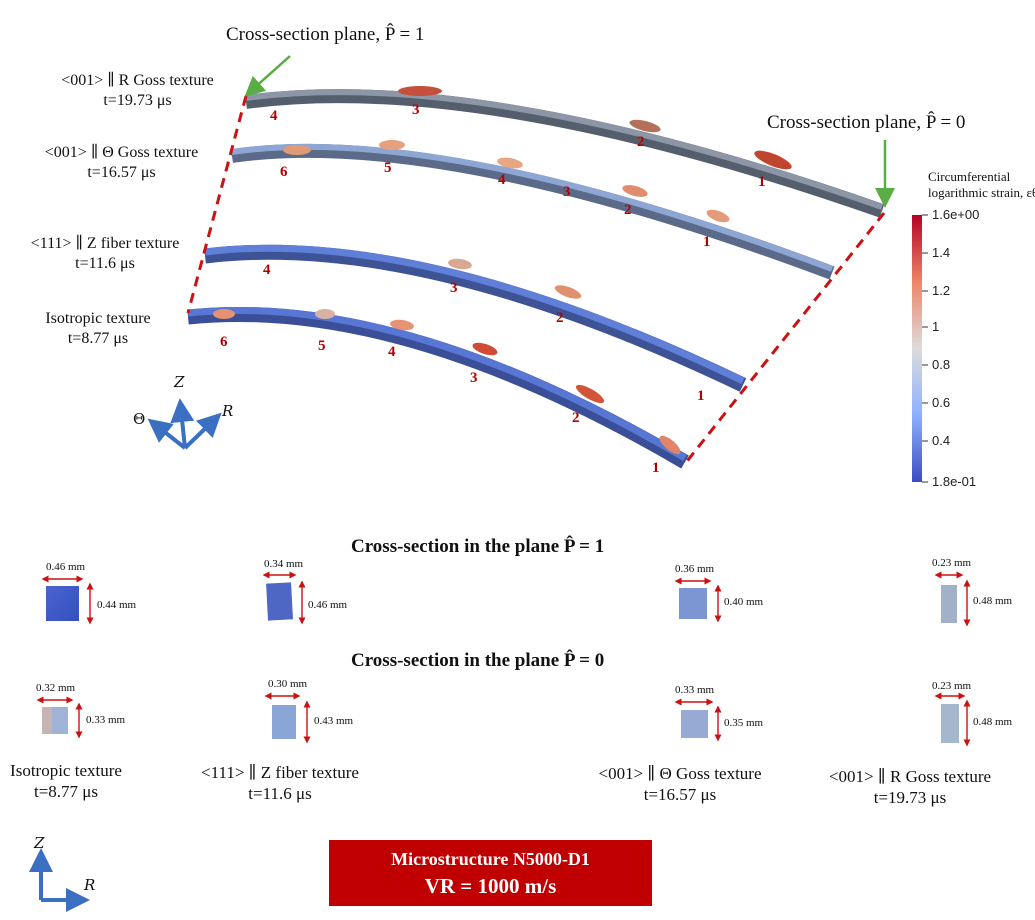 The width and height of the screenshot is (1035, 920). I want to click on neck-1d, so click(670, 445).